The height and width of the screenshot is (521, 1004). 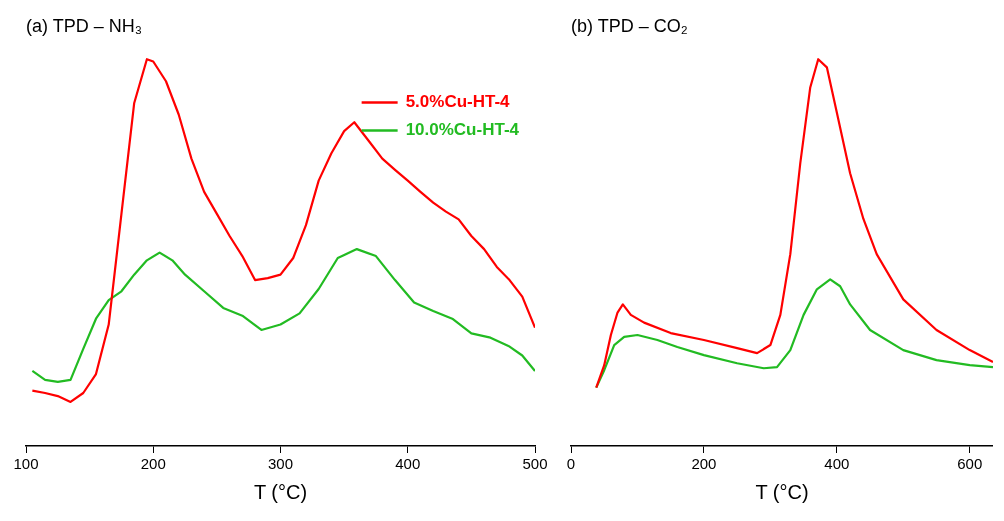 I want to click on x-tick-label: 500, so click(x=535, y=464).